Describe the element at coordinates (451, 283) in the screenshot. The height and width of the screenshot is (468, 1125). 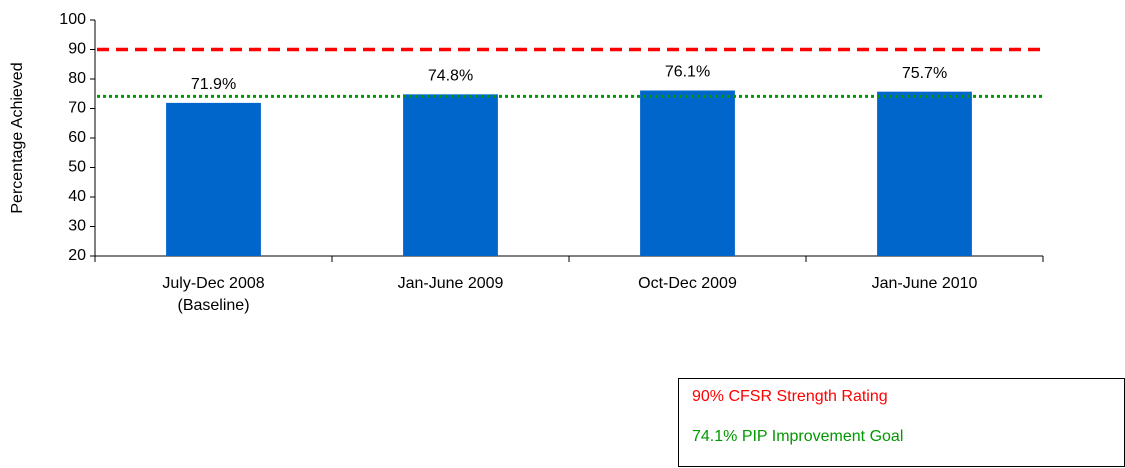
I see `x-tick-label: Jan-June 2009` at that location.